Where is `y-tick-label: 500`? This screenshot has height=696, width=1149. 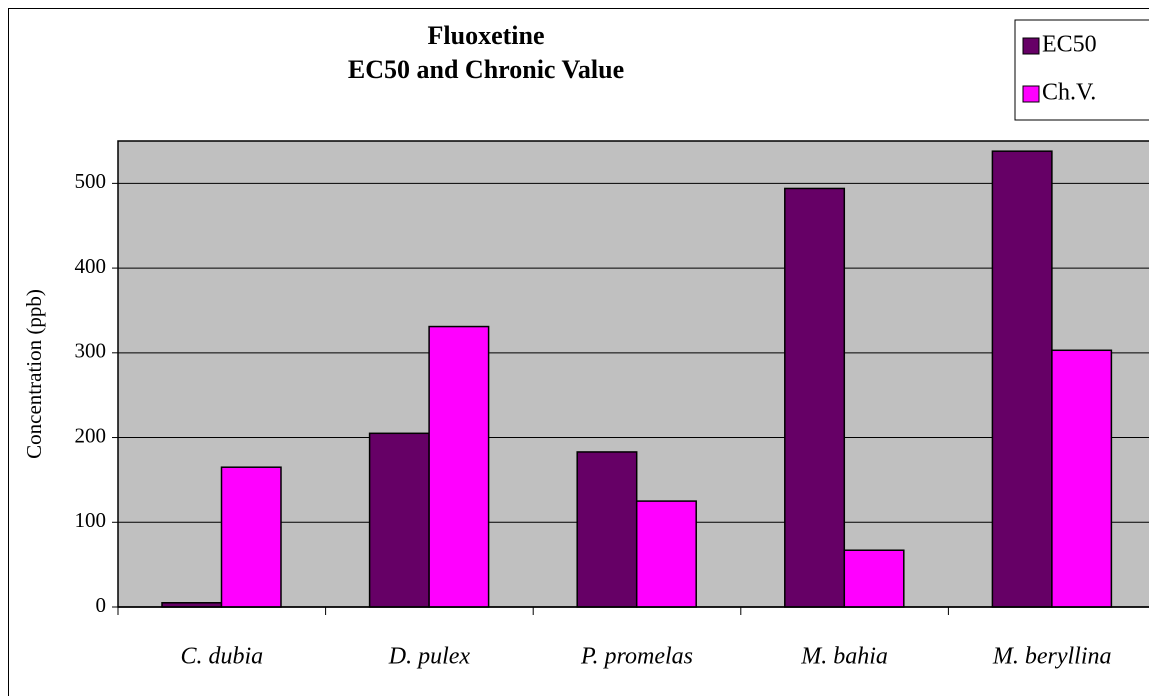
y-tick-label: 500 is located at coordinates (91, 181).